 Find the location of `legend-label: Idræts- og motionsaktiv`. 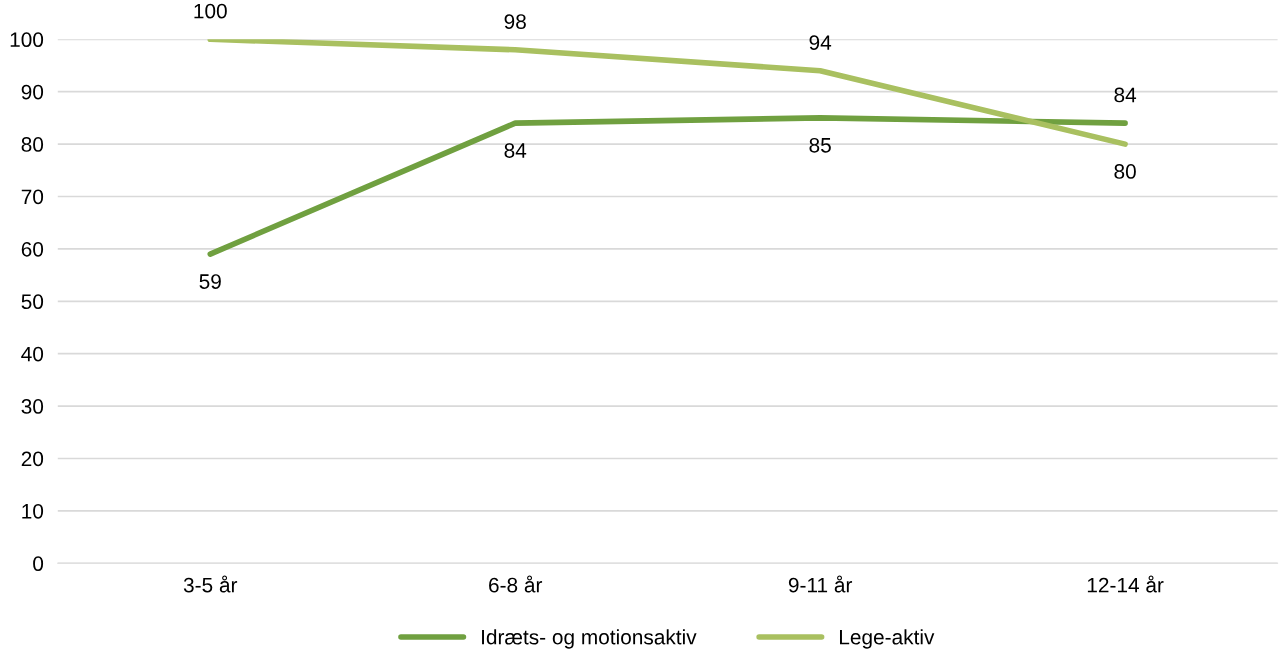

legend-label: Idræts- og motionsaktiv is located at coordinates (589, 639).